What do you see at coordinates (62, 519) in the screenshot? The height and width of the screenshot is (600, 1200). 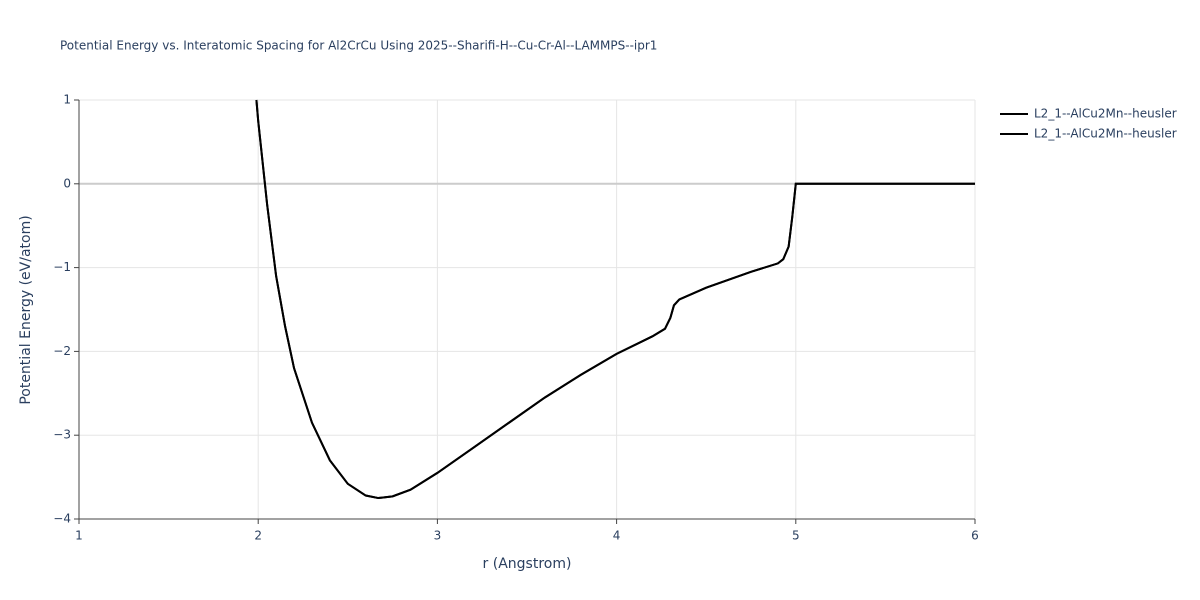 I see `y-tick-label: −4` at bounding box center [62, 519].